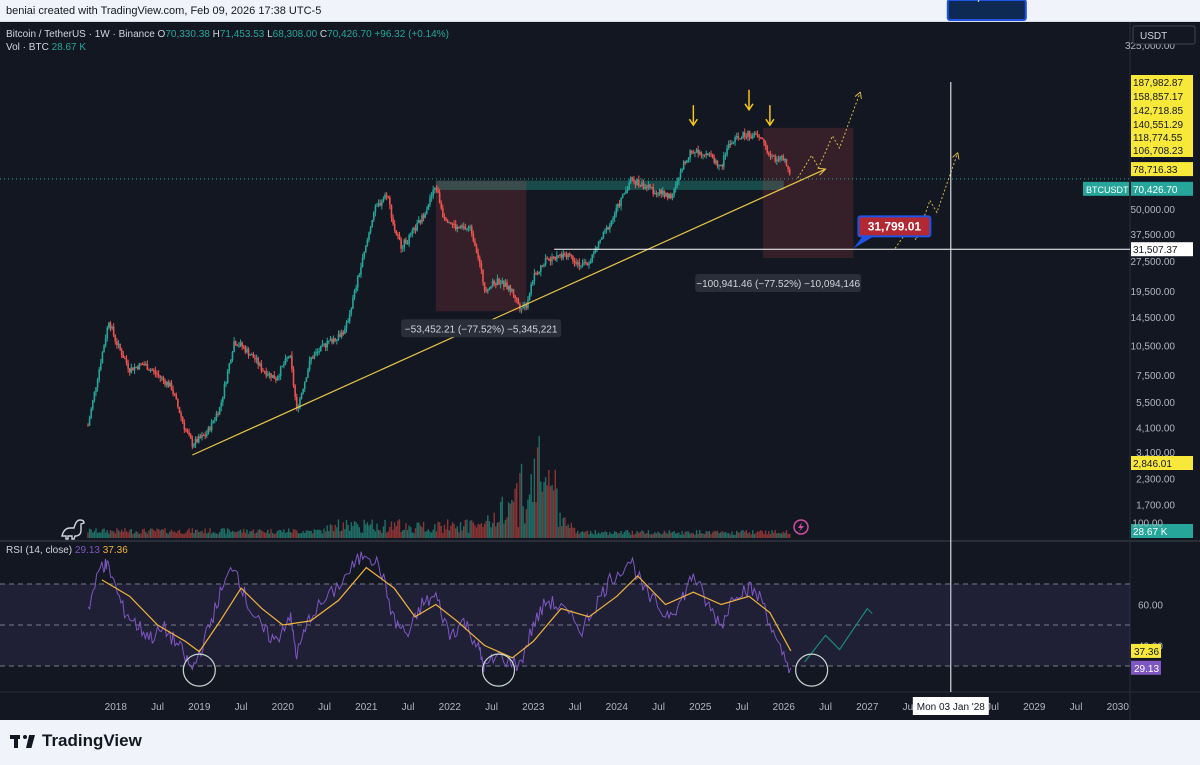  I want to click on down-arrow-icon-head, so click(749, 107).